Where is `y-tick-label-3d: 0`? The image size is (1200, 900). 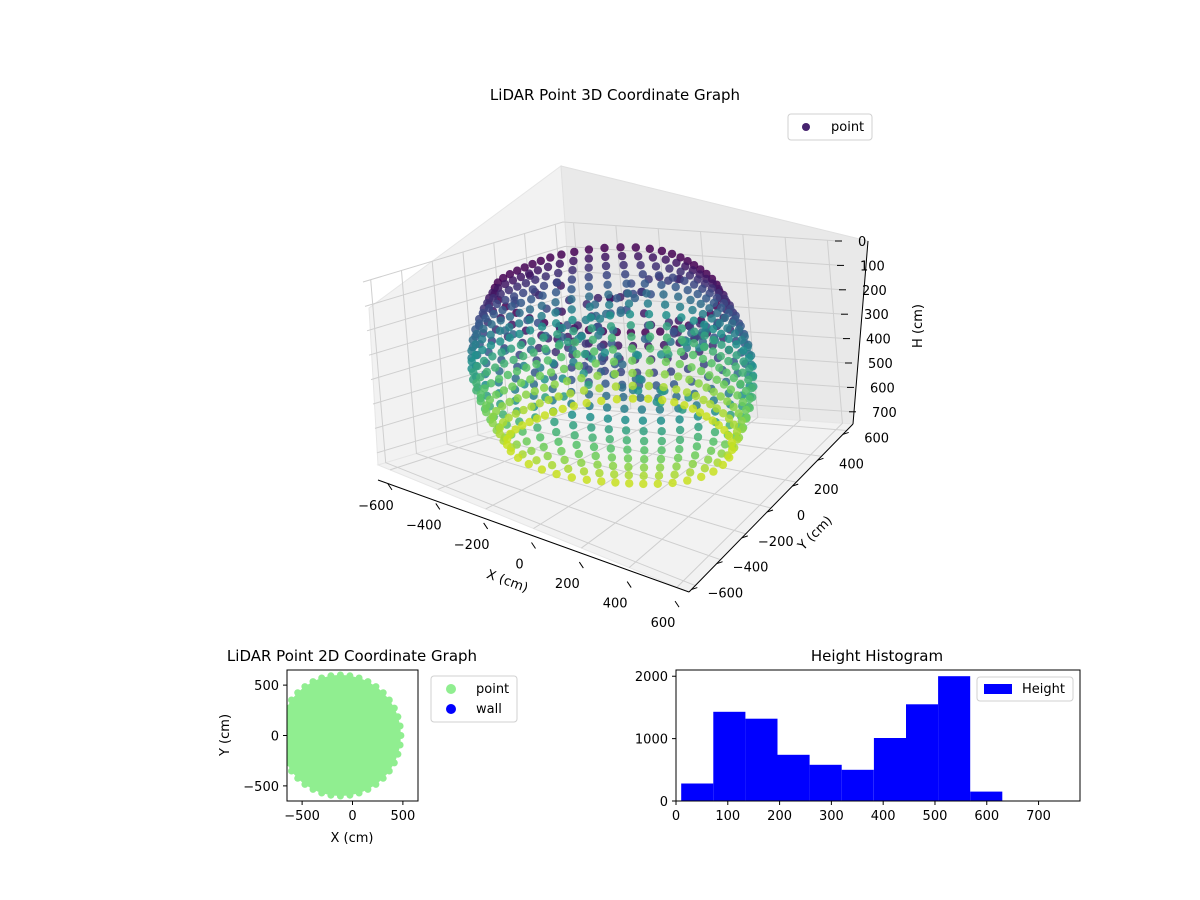
y-tick-label-3d: 0 is located at coordinates (801, 516).